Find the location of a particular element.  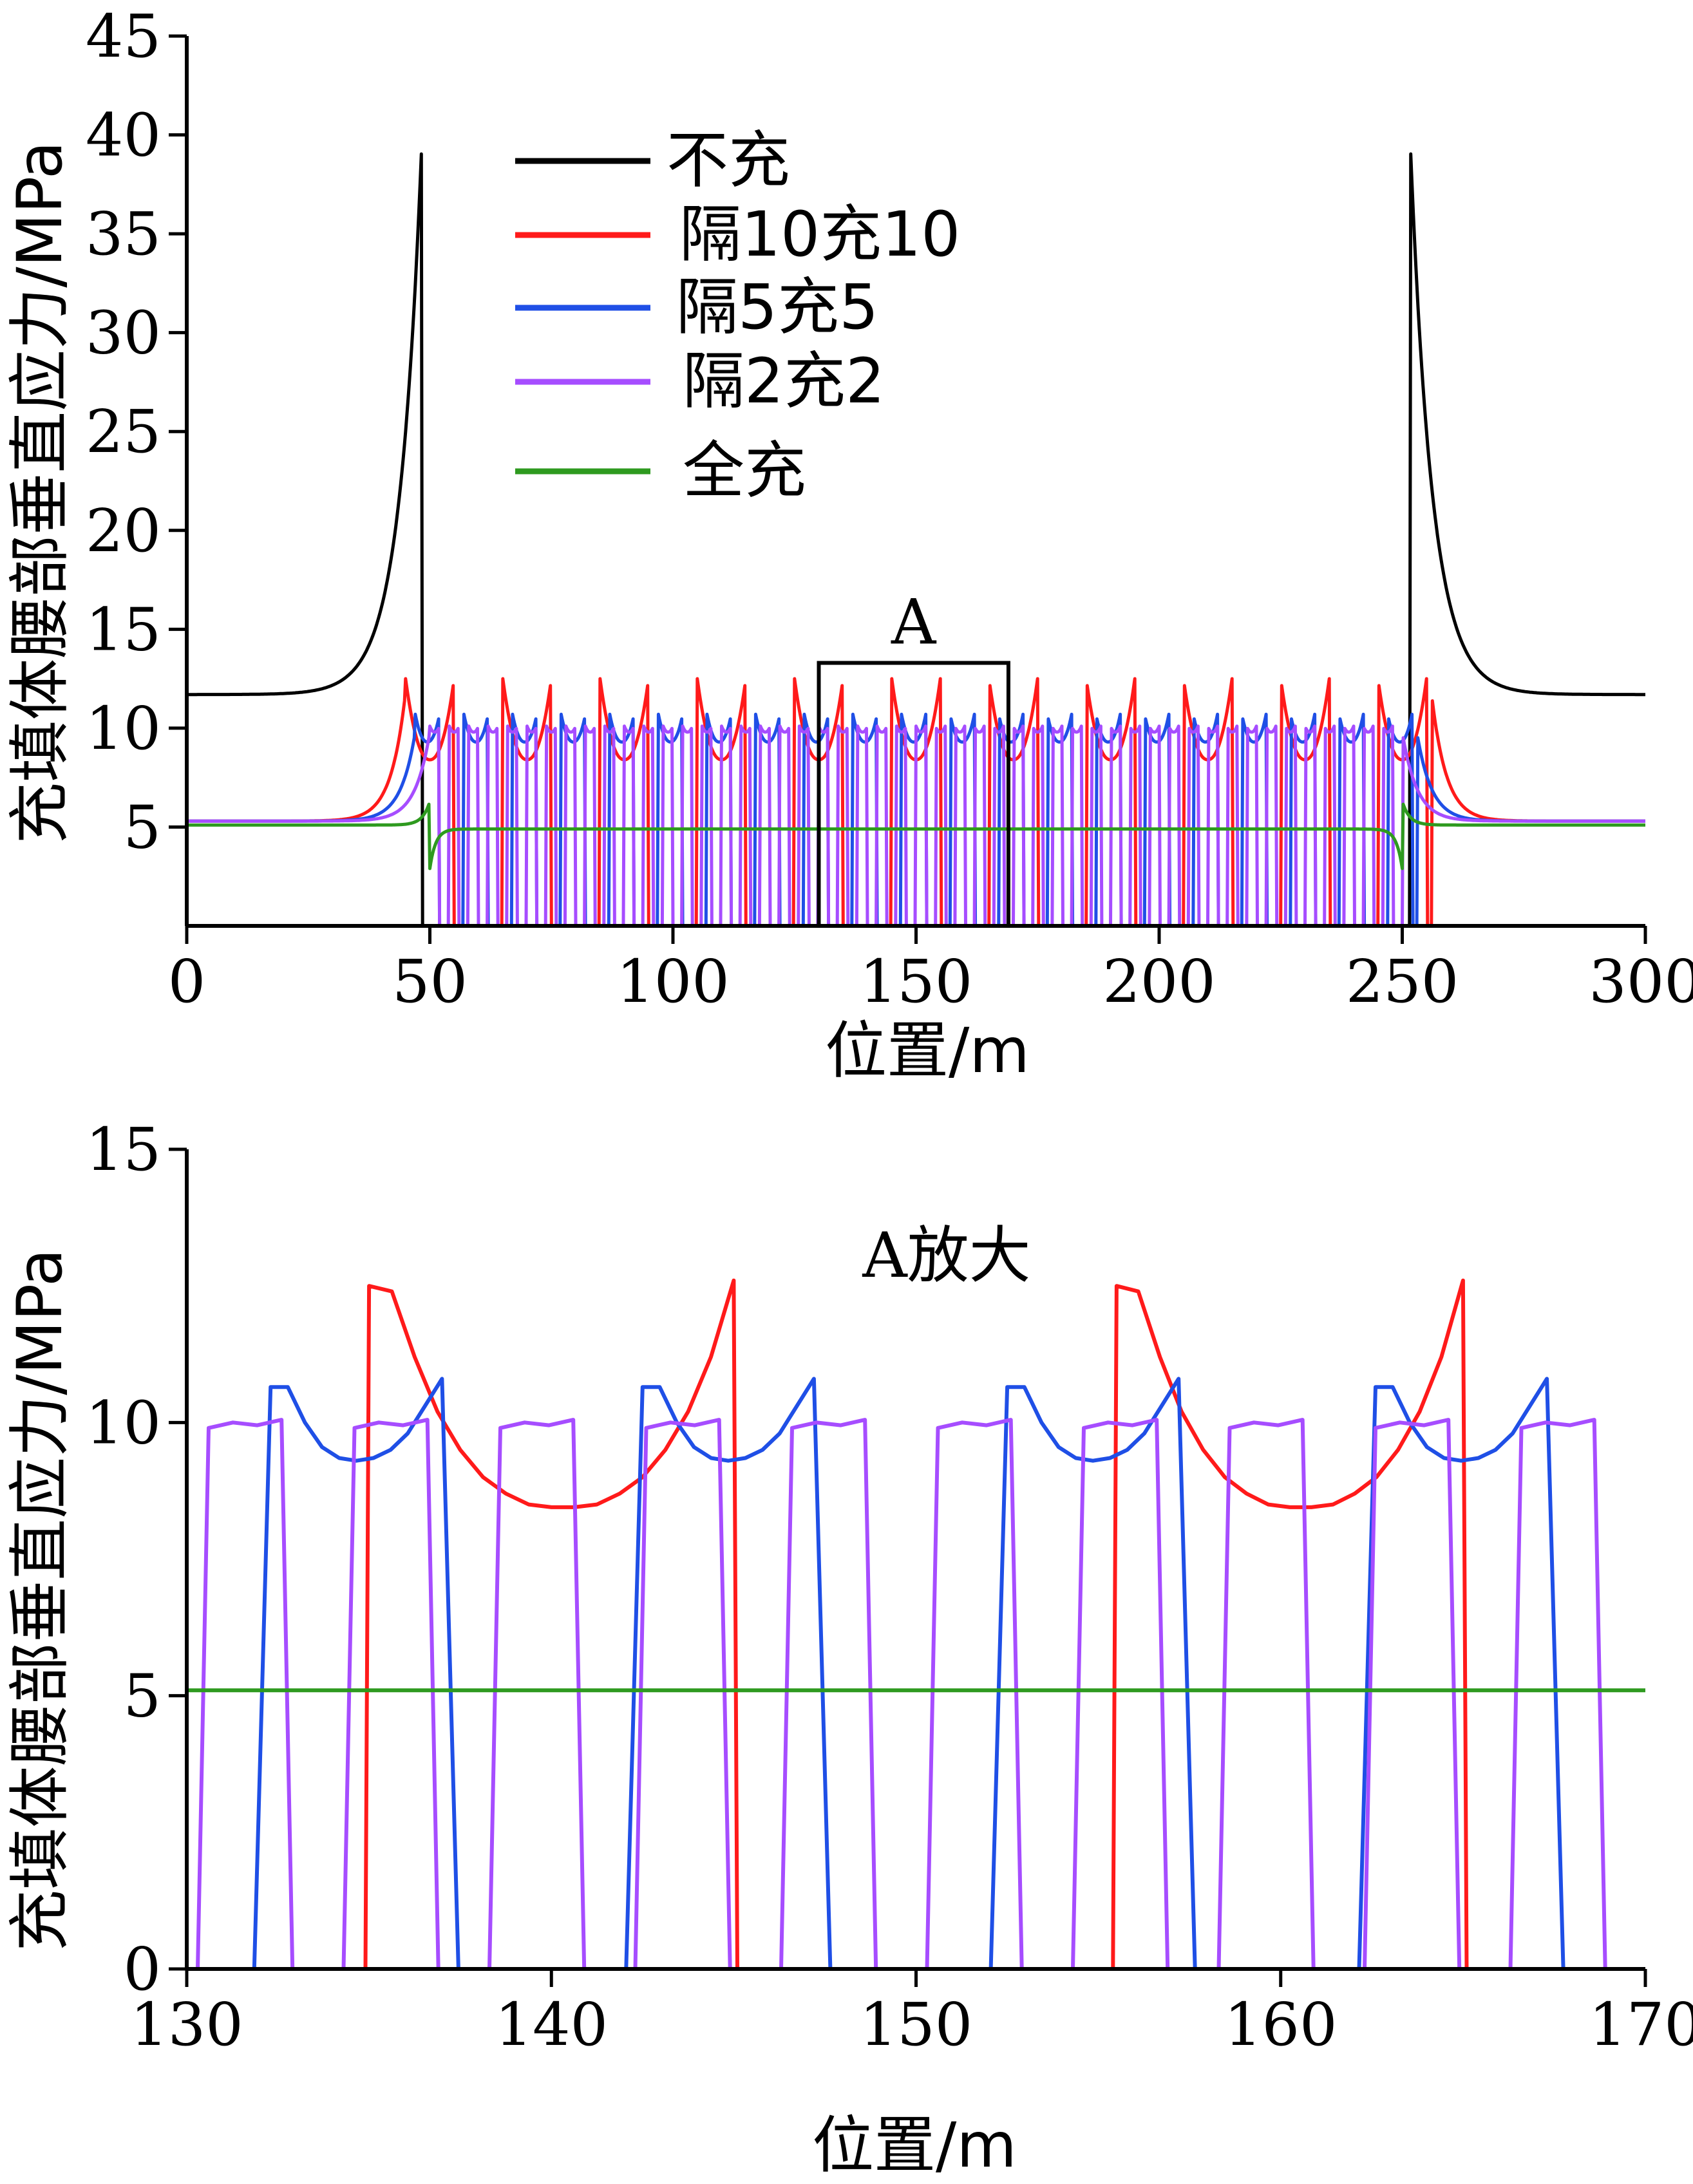

zoom-title: A放大 is located at coordinates (946, 1255).